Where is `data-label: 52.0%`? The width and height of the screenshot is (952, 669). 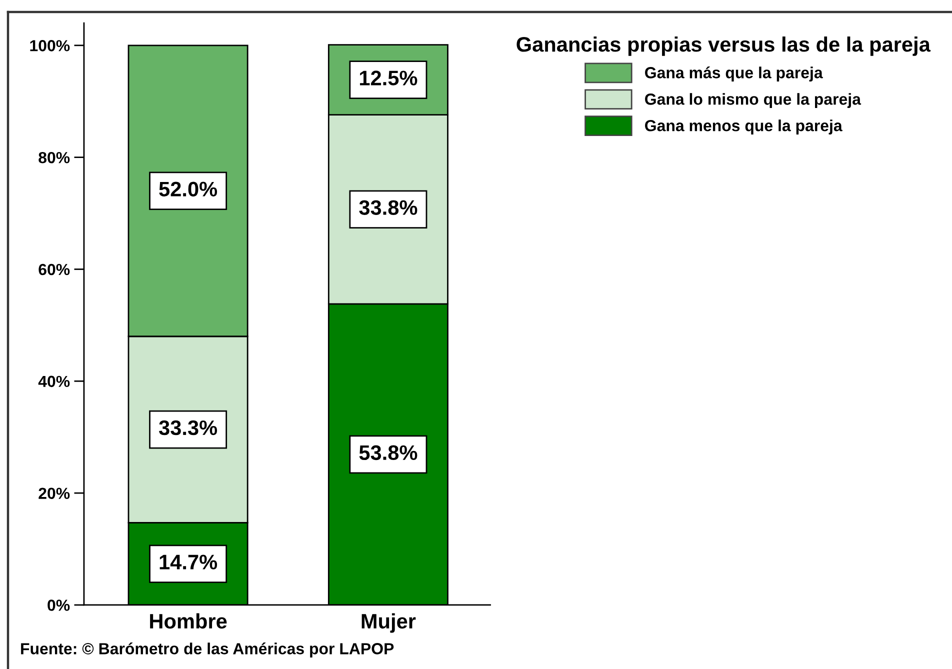 data-label: 52.0% is located at coordinates (188, 189).